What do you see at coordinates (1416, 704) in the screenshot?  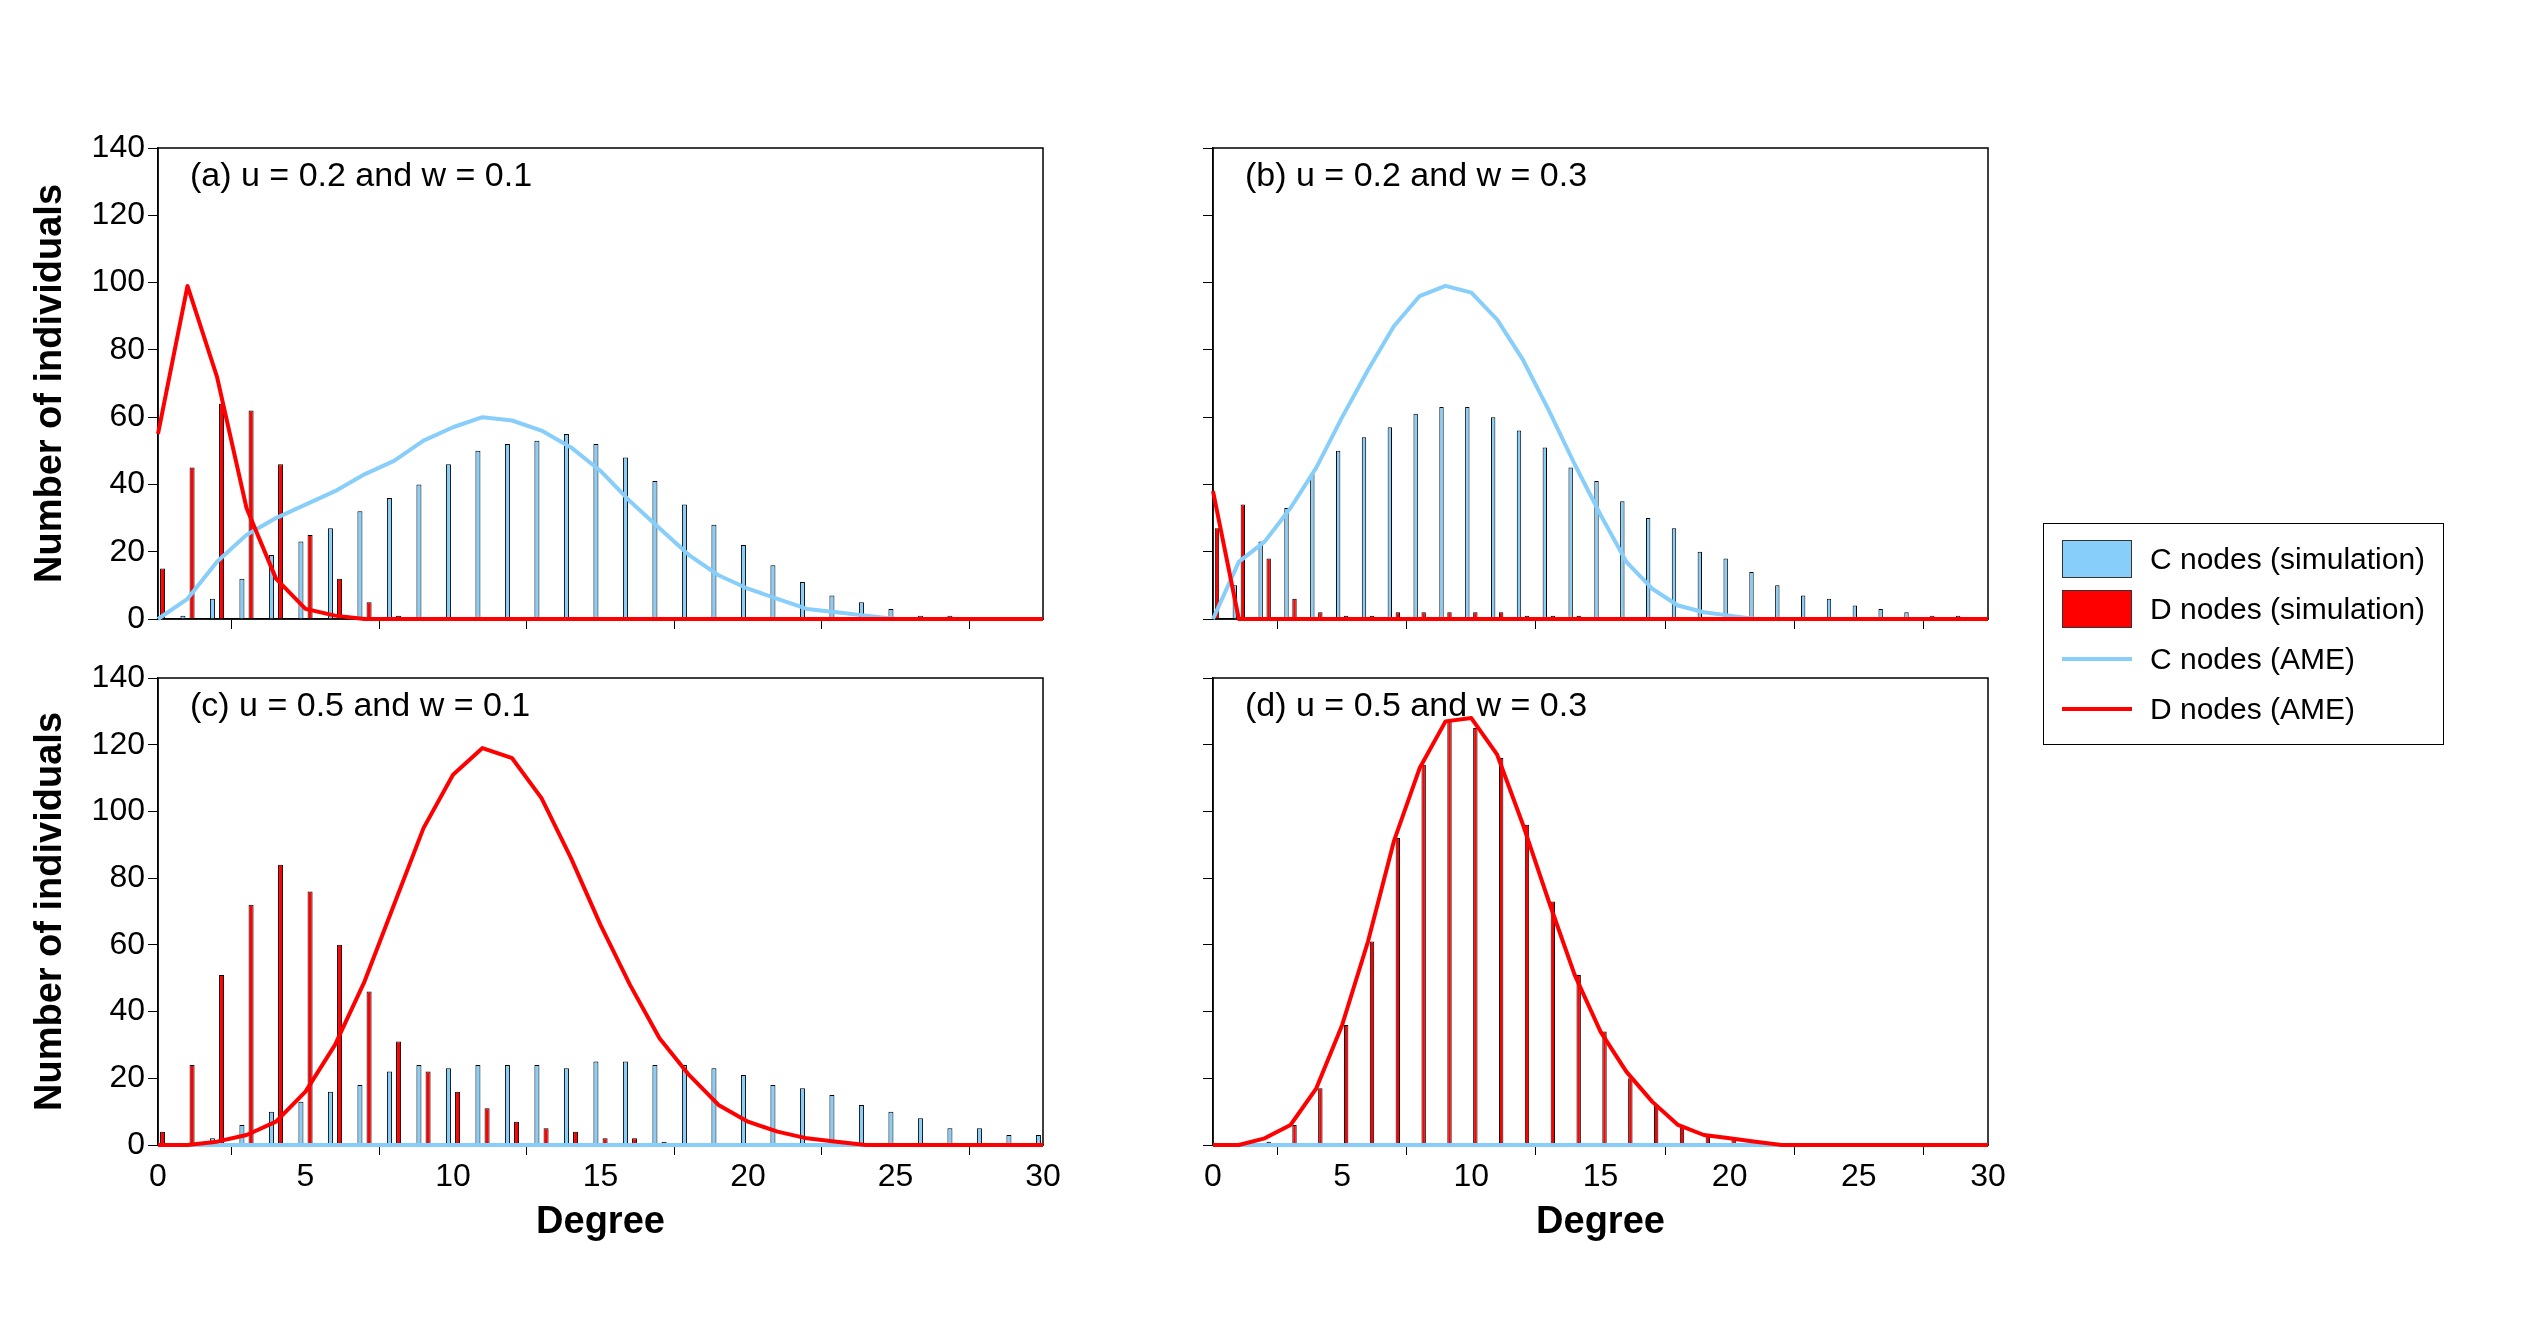 I see `annotation: (d) u = 0.5 and w = 0.3` at bounding box center [1416, 704].